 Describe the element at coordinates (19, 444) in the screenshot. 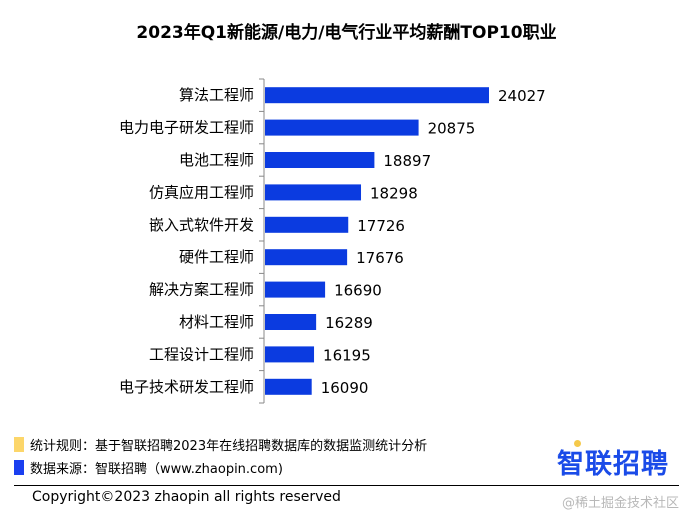

I see `legend-swatch-yellow` at that location.